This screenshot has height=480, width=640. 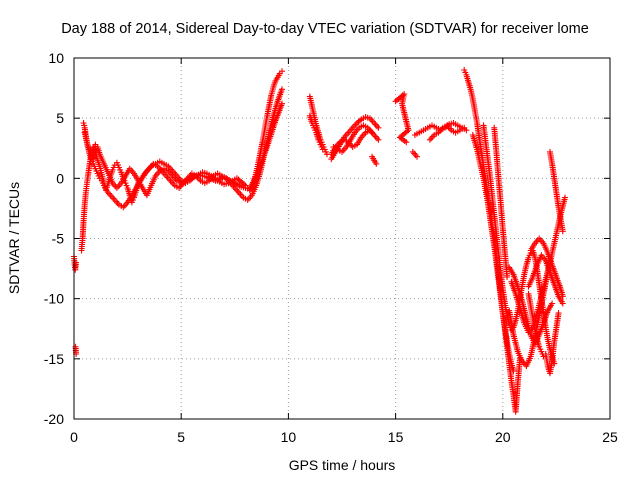 What do you see at coordinates (56, 58) in the screenshot?
I see `y-tick-label: 10` at bounding box center [56, 58].